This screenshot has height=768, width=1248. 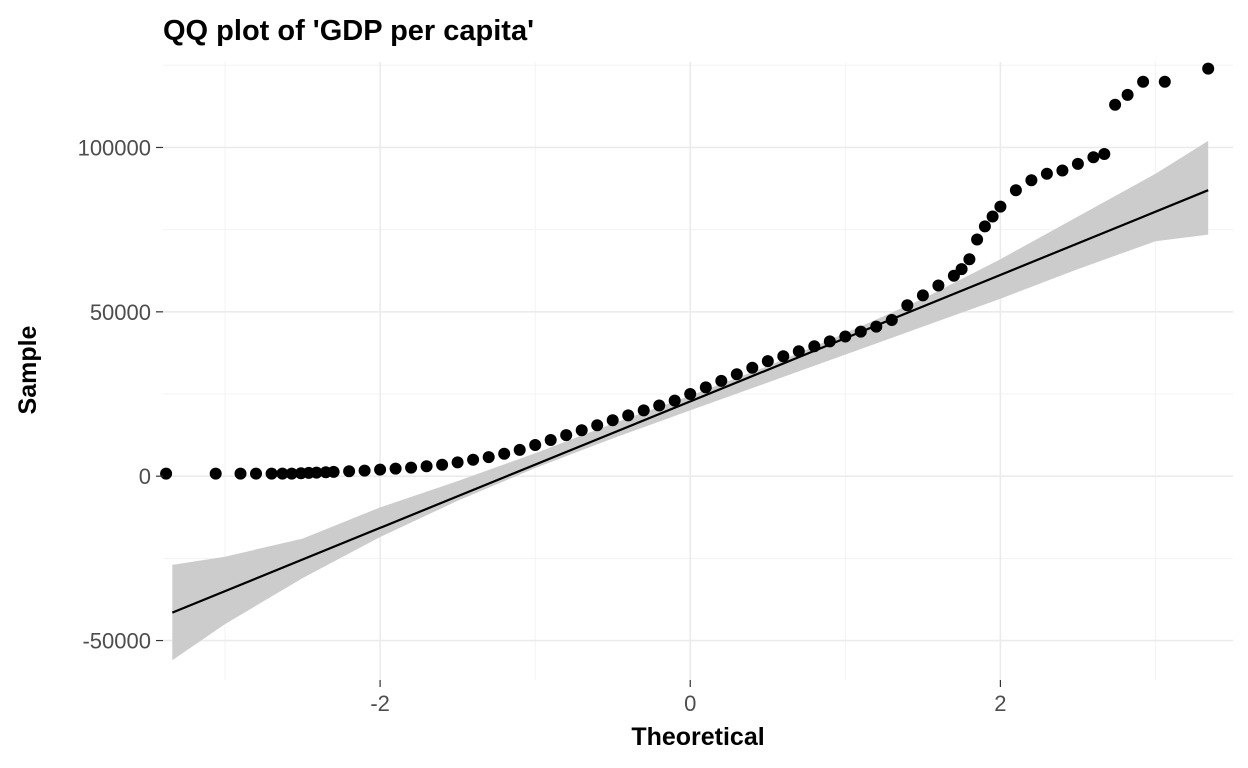 What do you see at coordinates (120, 312) in the screenshot?
I see `y-tick-label: 50000` at bounding box center [120, 312].